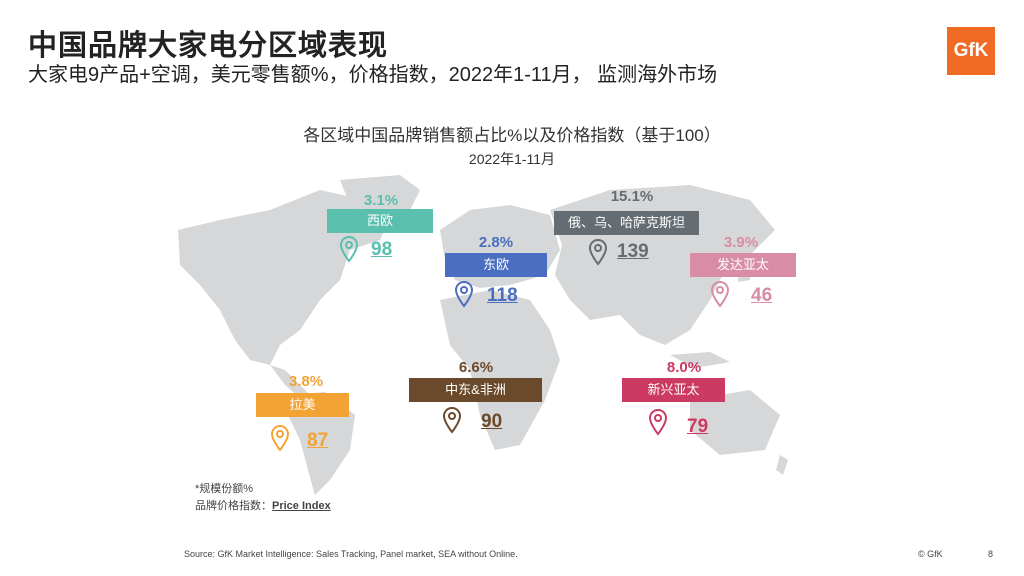 This screenshot has height=576, width=1024. I want to click on price-index: 98, so click(382, 249).